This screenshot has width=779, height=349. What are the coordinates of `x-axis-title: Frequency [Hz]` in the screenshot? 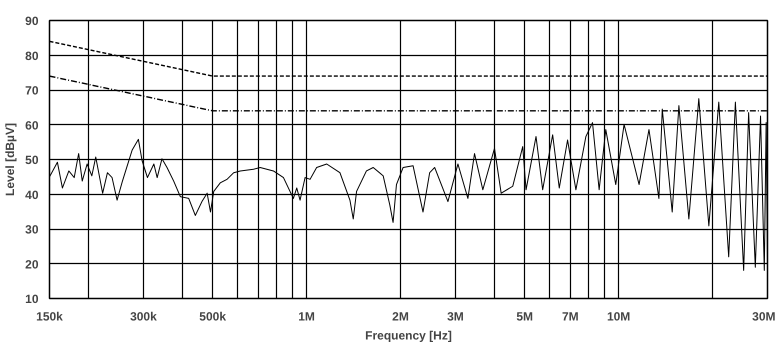 It's located at (408, 335).